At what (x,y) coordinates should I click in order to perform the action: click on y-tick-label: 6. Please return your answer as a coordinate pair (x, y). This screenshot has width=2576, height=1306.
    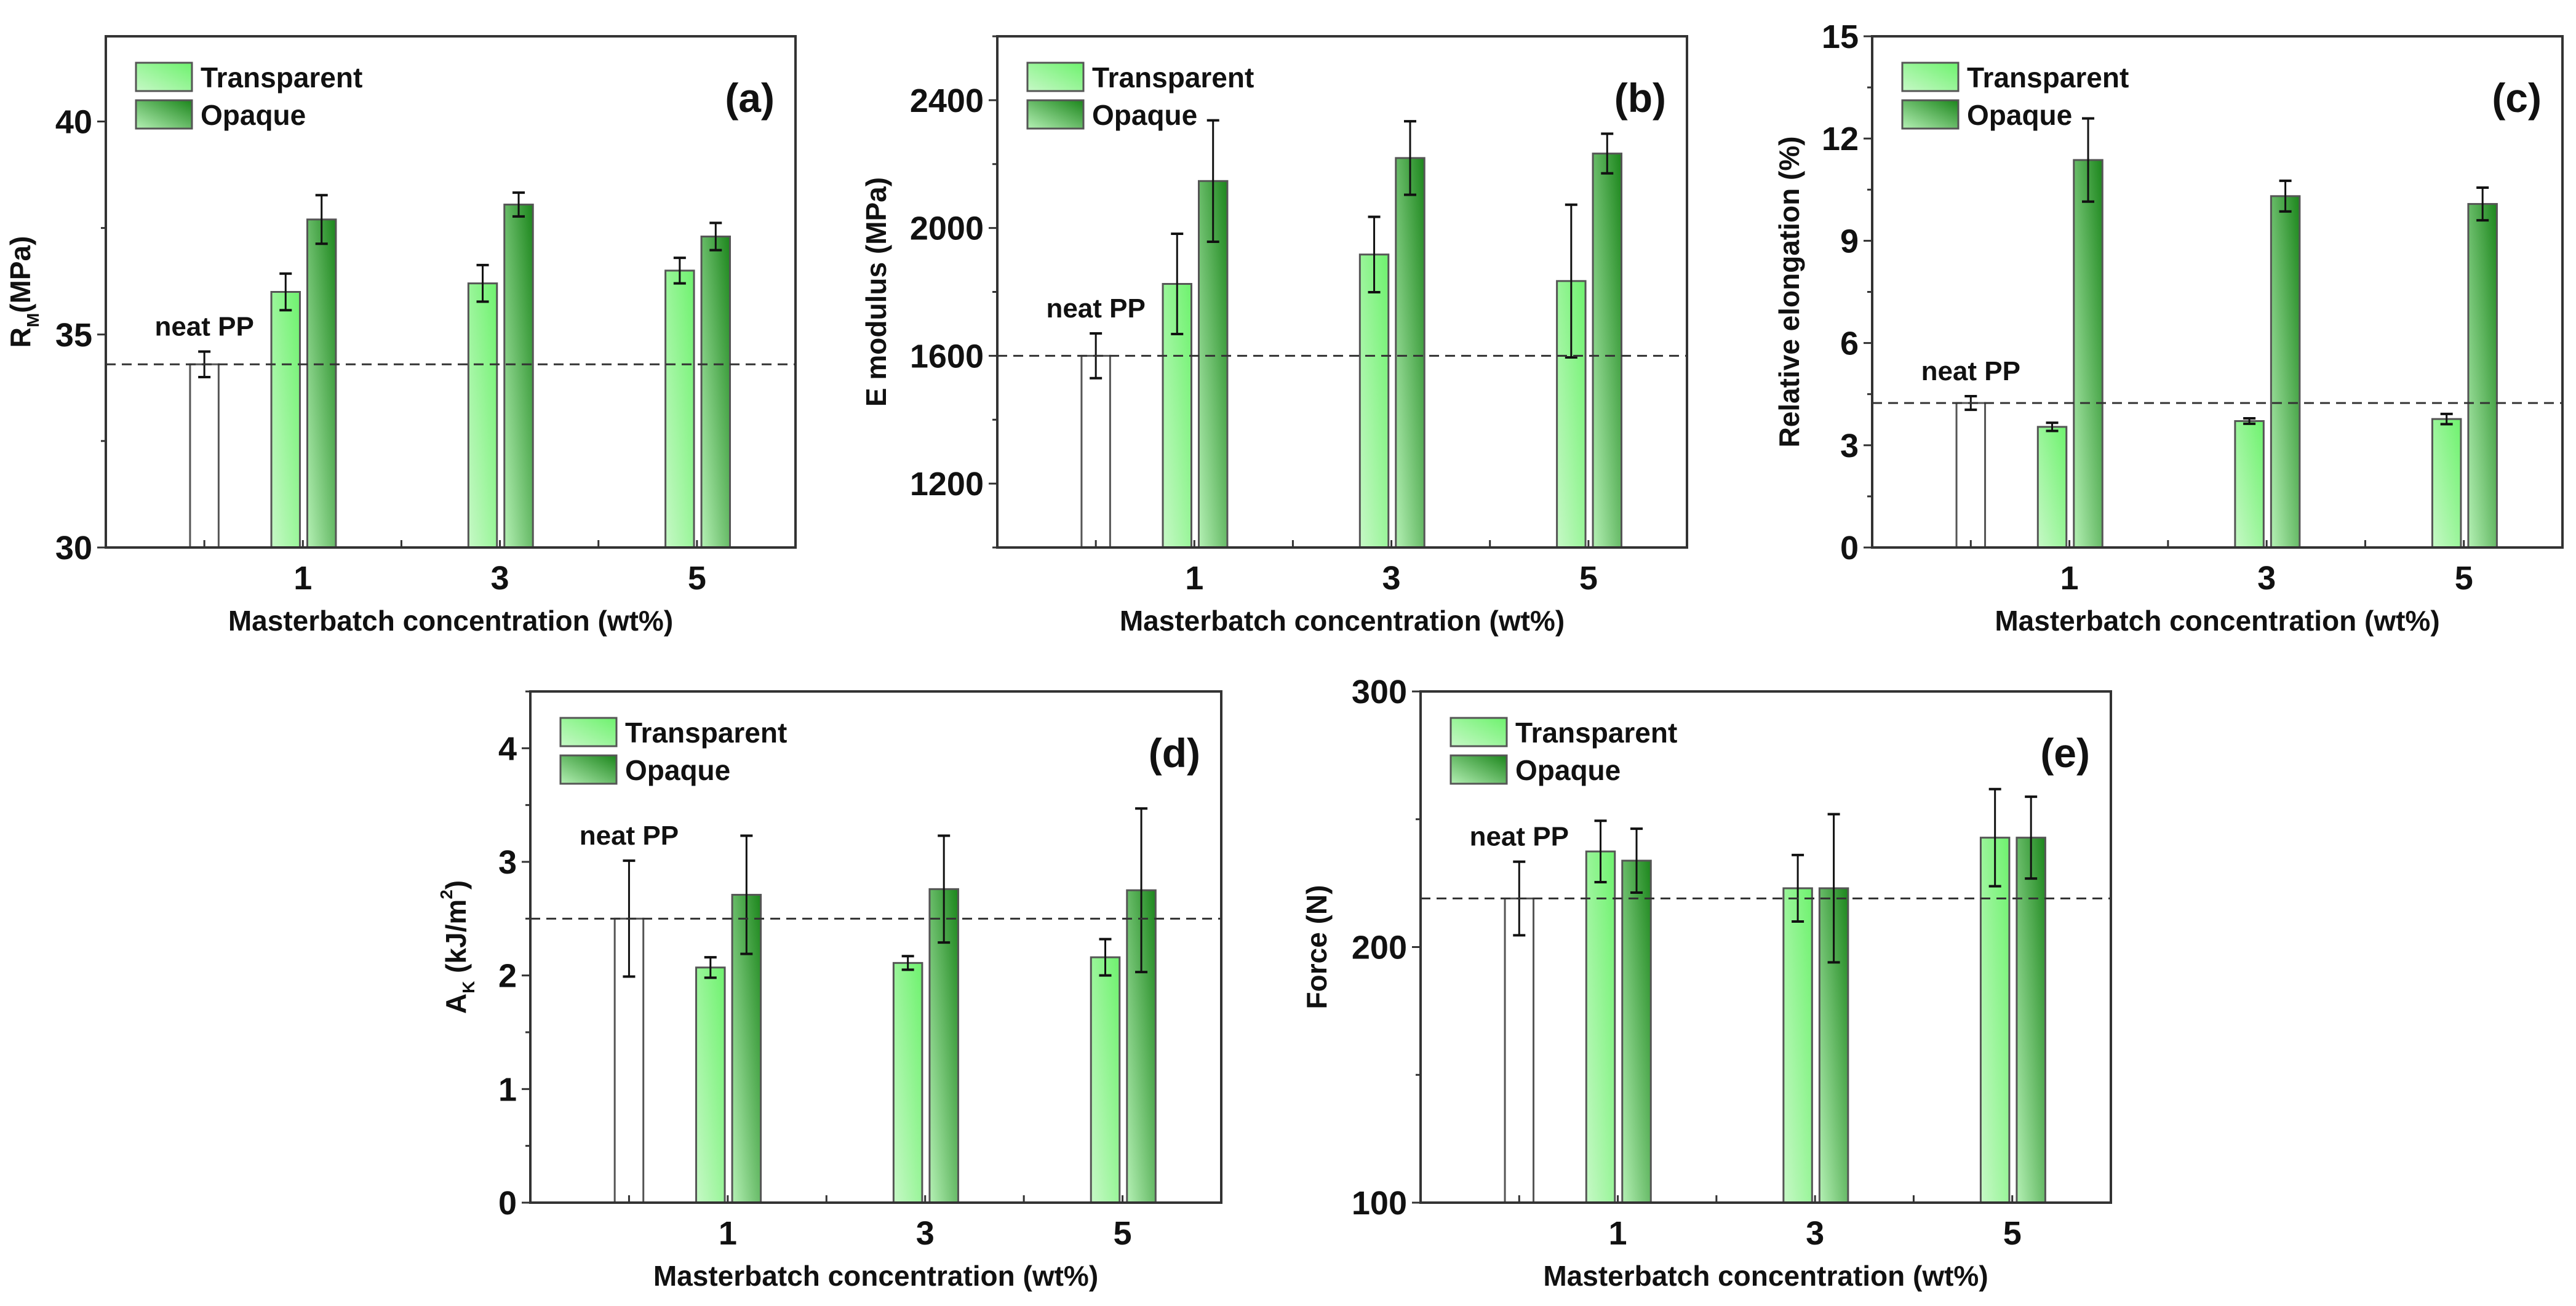
    Looking at the image, I should click on (1849, 343).